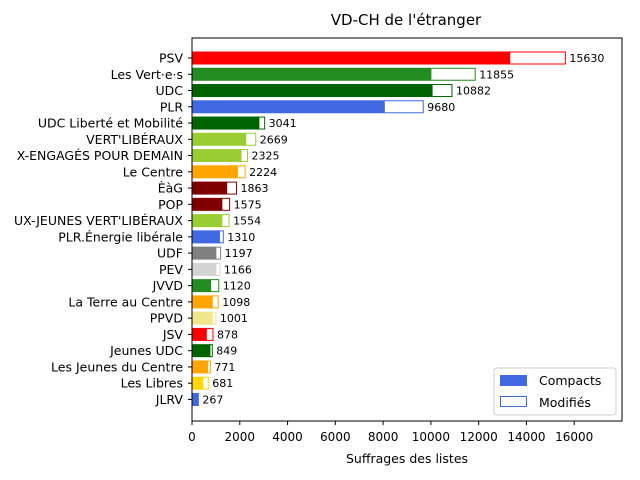 The image size is (640, 480). Describe the element at coordinates (383, 437) in the screenshot. I see `x-tick-label: 8000` at that location.